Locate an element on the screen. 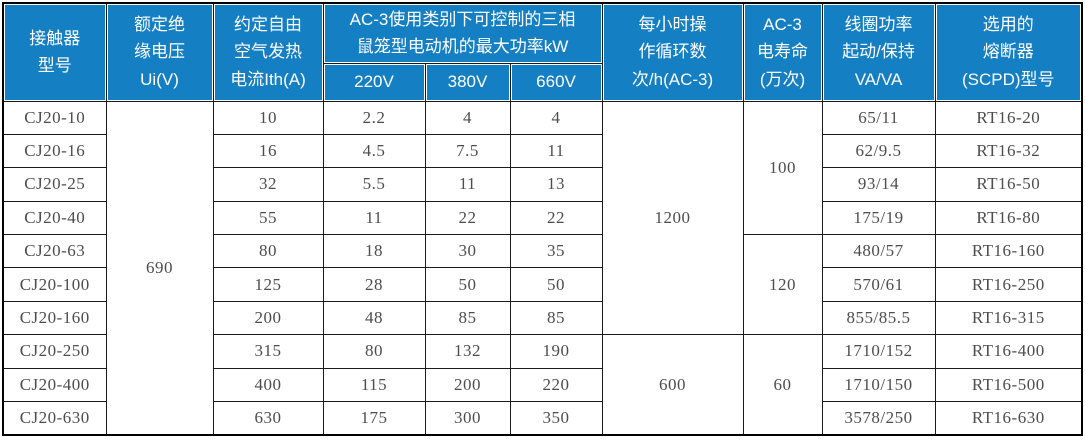  cell-kw660: 190 is located at coordinates (556, 351).